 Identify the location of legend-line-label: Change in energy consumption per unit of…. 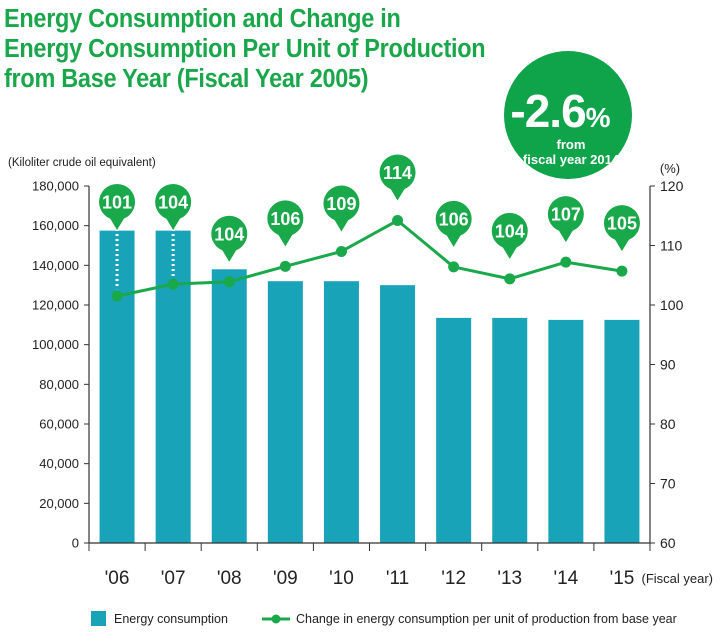
(486, 619).